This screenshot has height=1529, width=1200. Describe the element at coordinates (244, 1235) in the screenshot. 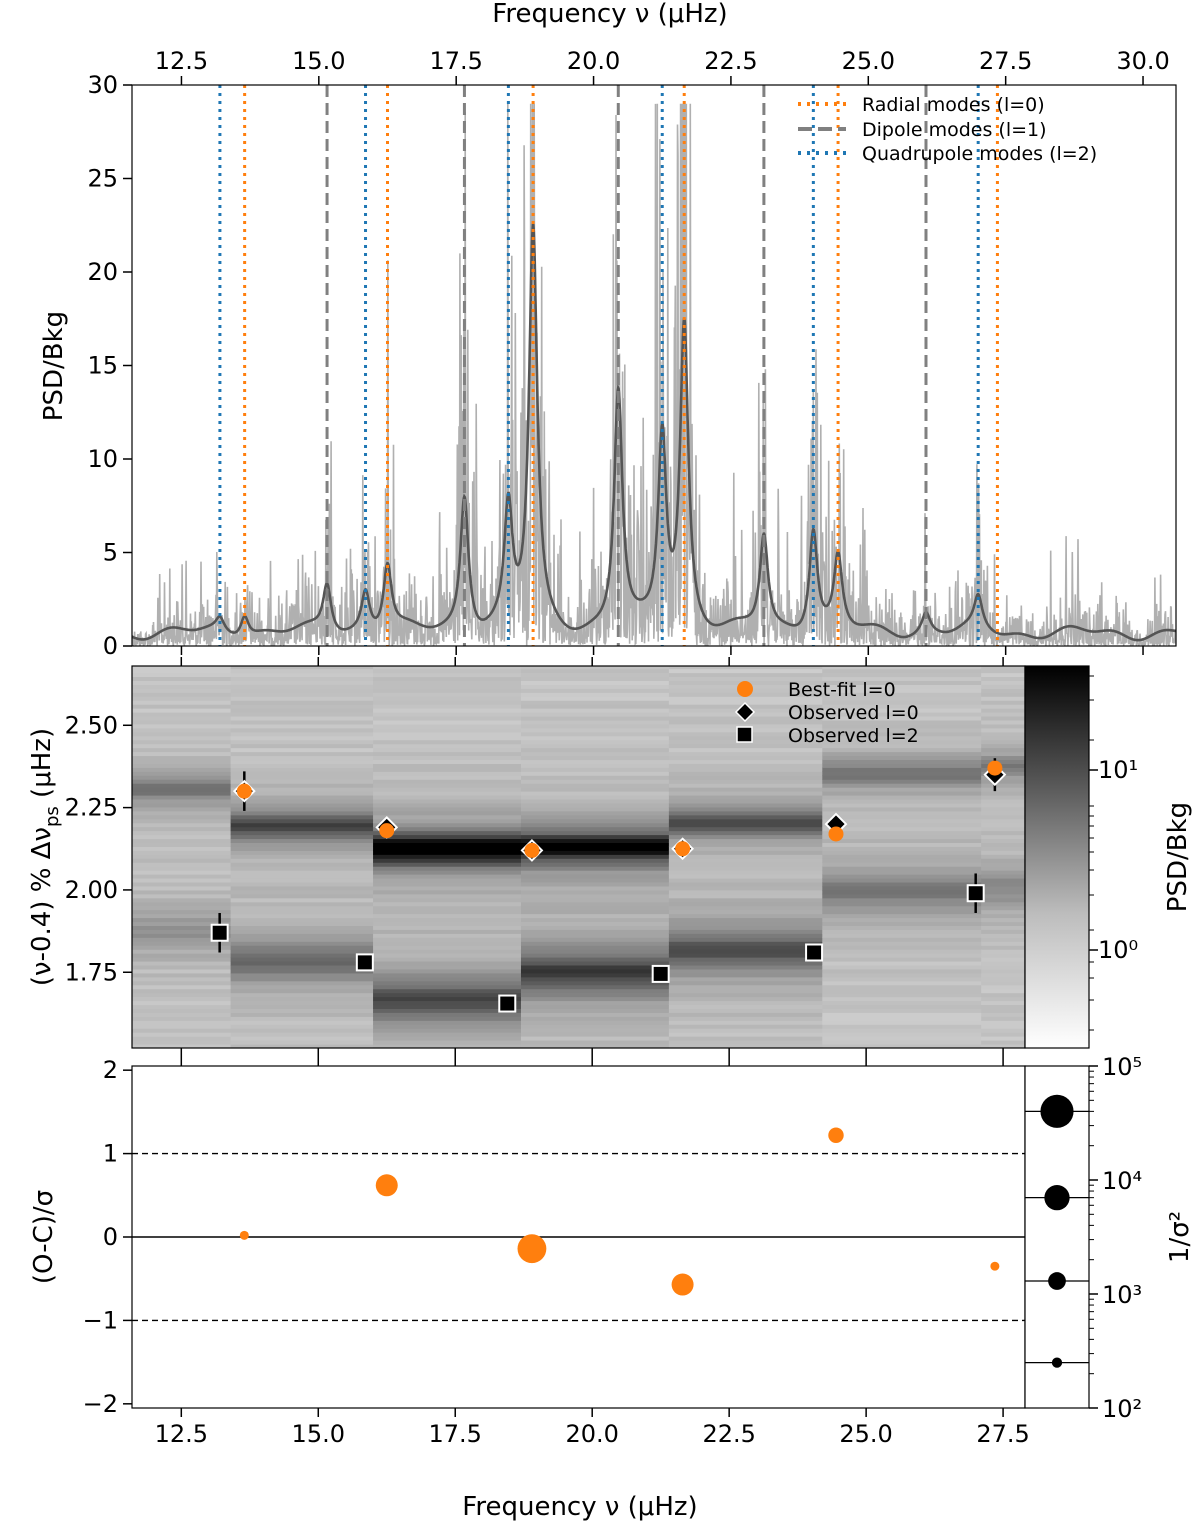

I see `residual-point` at that location.